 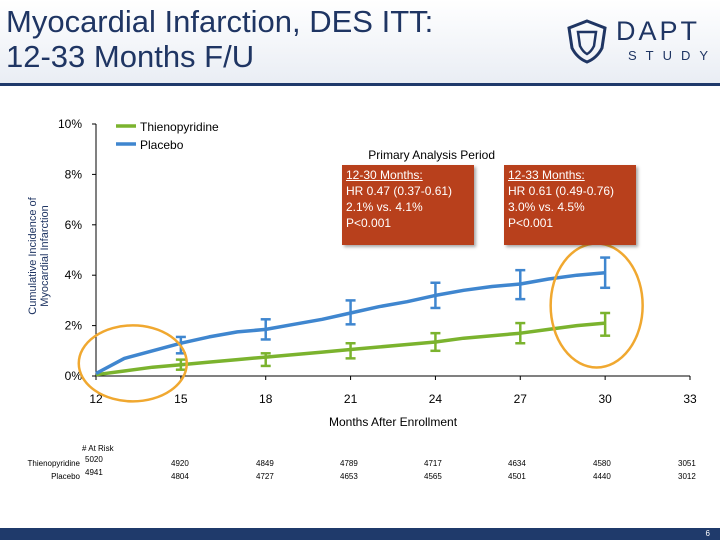 What do you see at coordinates (436, 399) in the screenshot?
I see `x-tick-label: 24` at bounding box center [436, 399].